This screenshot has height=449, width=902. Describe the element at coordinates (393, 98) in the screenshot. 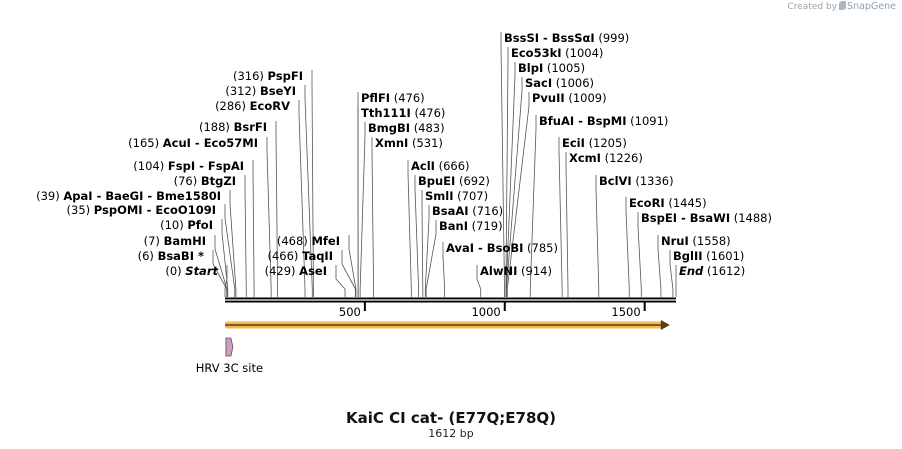

I see `site-pflfi: PflFI (476)` at that location.